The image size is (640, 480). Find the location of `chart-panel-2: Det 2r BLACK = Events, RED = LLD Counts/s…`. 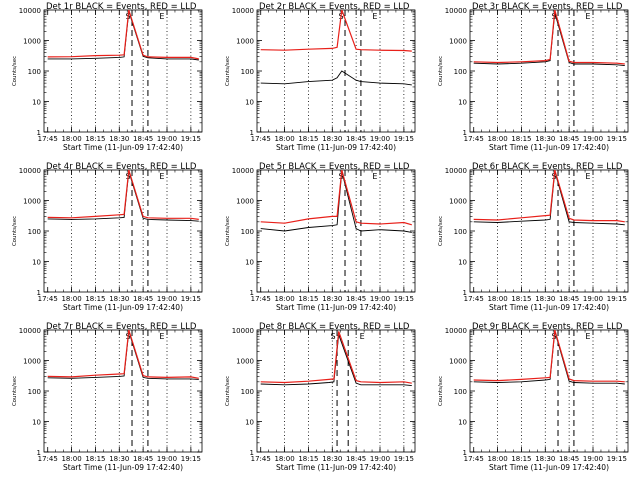

chart-panel-2: Det 2r BLACK = Events, RED = LLD Counts/s… is located at coordinates (320, 77).